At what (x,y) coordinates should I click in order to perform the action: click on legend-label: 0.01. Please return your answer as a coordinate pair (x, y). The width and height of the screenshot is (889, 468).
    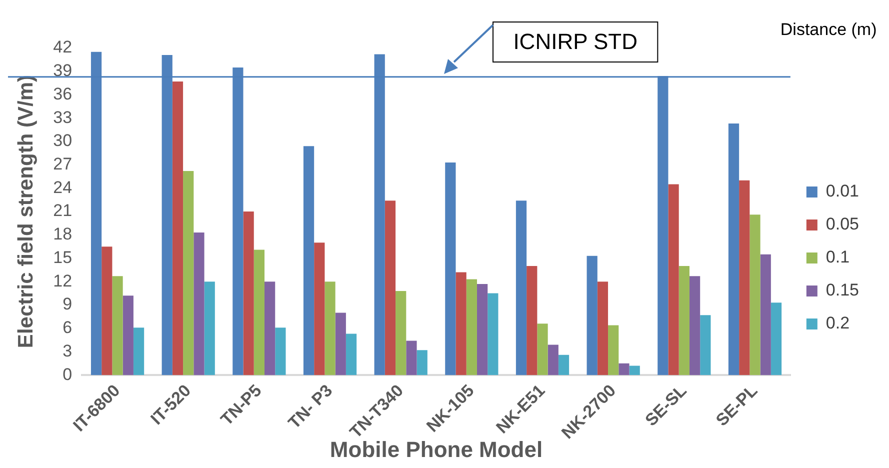
    Looking at the image, I should click on (843, 191).